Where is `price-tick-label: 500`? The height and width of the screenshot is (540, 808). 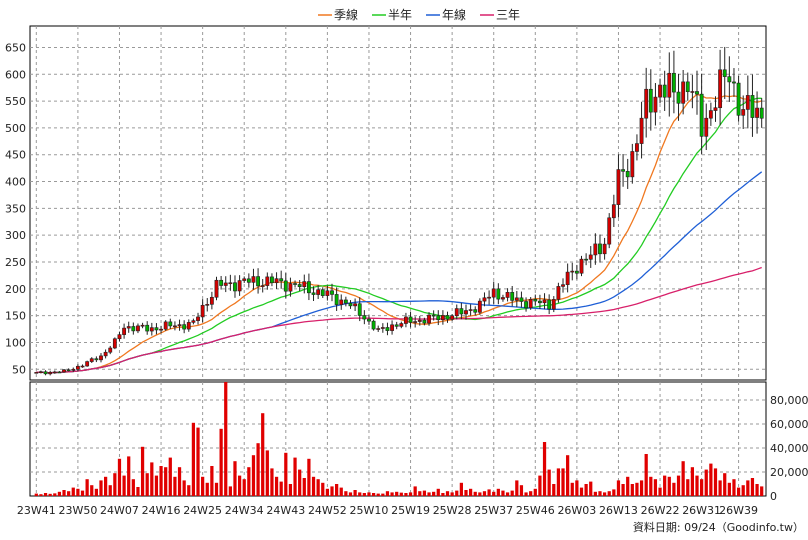
price-tick-label: 500 is located at coordinates (15, 128).